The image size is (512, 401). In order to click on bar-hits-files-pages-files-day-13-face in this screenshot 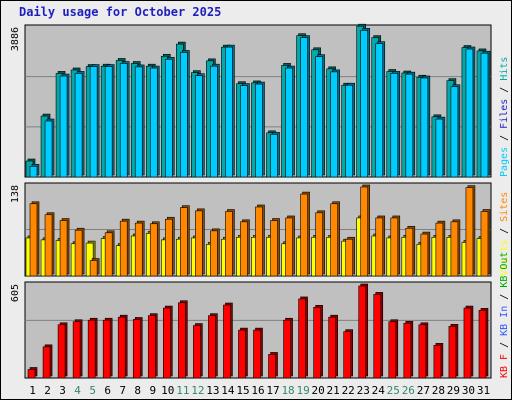, I will do `click(214, 121)`.